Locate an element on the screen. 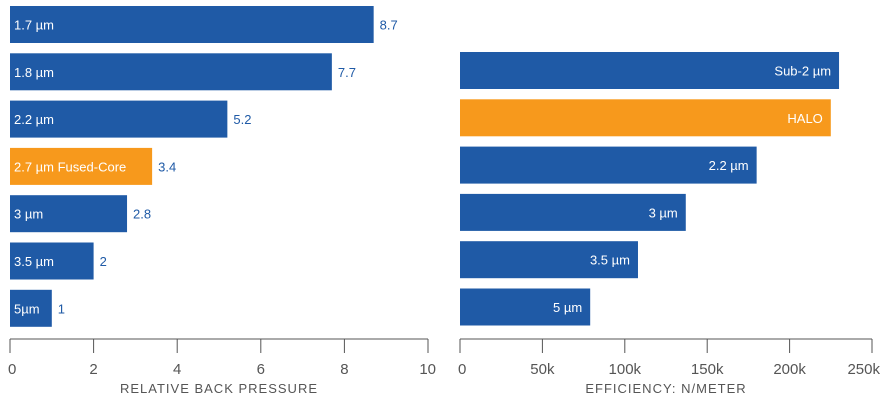 The image size is (882, 398). left-value-label: 1 is located at coordinates (61, 308).